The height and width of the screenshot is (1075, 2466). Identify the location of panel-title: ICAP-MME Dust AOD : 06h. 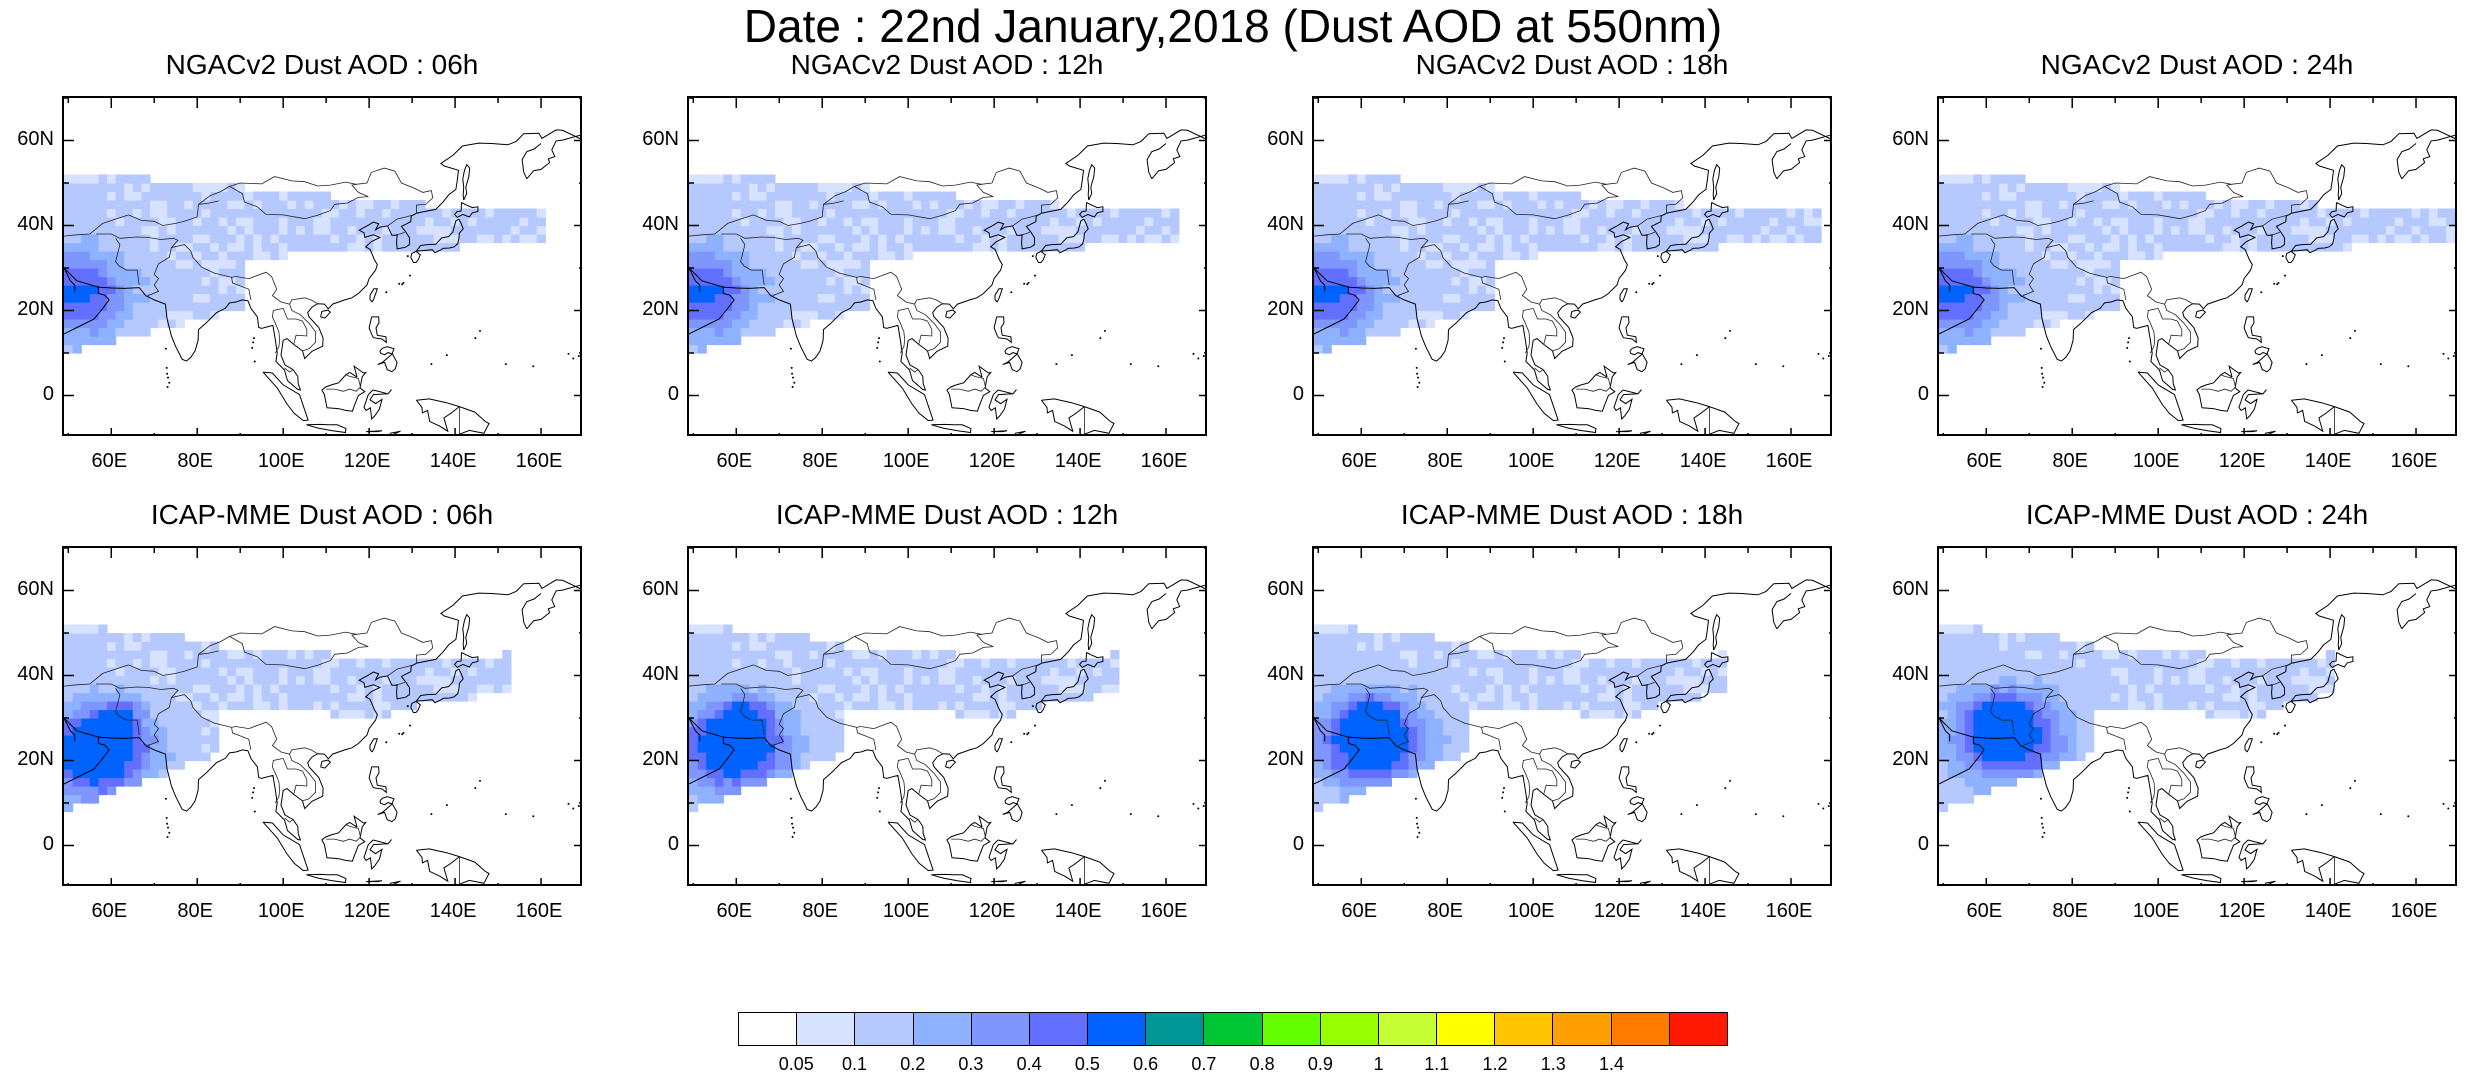
(322, 515).